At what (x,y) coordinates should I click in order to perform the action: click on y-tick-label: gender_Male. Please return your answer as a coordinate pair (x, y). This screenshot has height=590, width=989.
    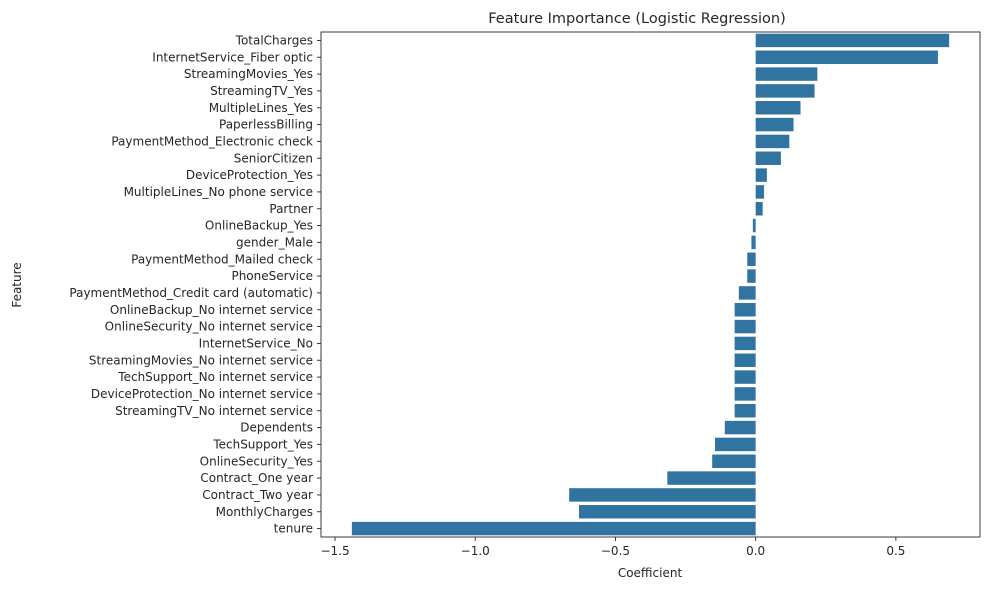
    Looking at the image, I should click on (274, 242).